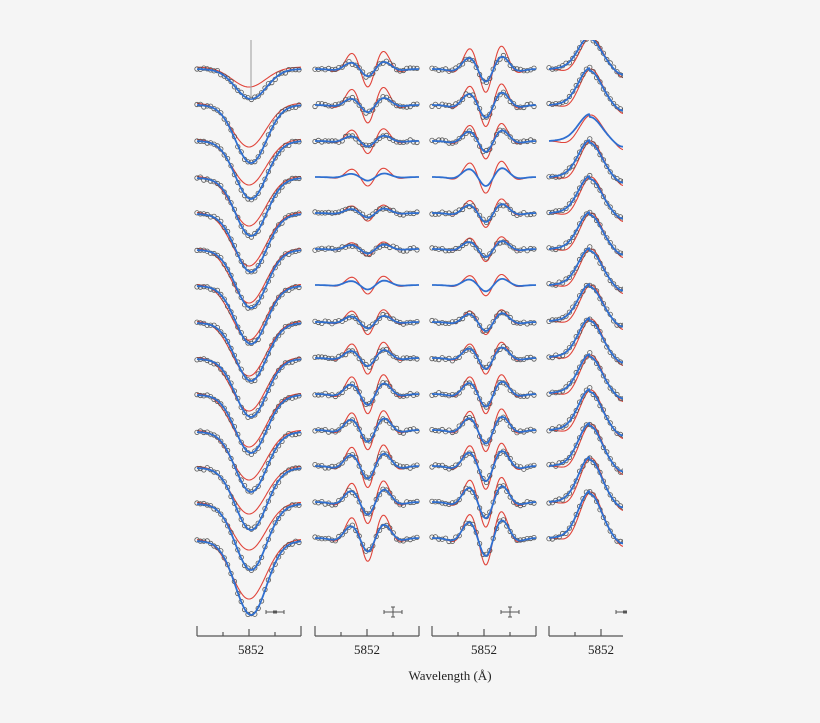  Describe the element at coordinates (621, 612) in the screenshot. I see `error-bar` at that location.